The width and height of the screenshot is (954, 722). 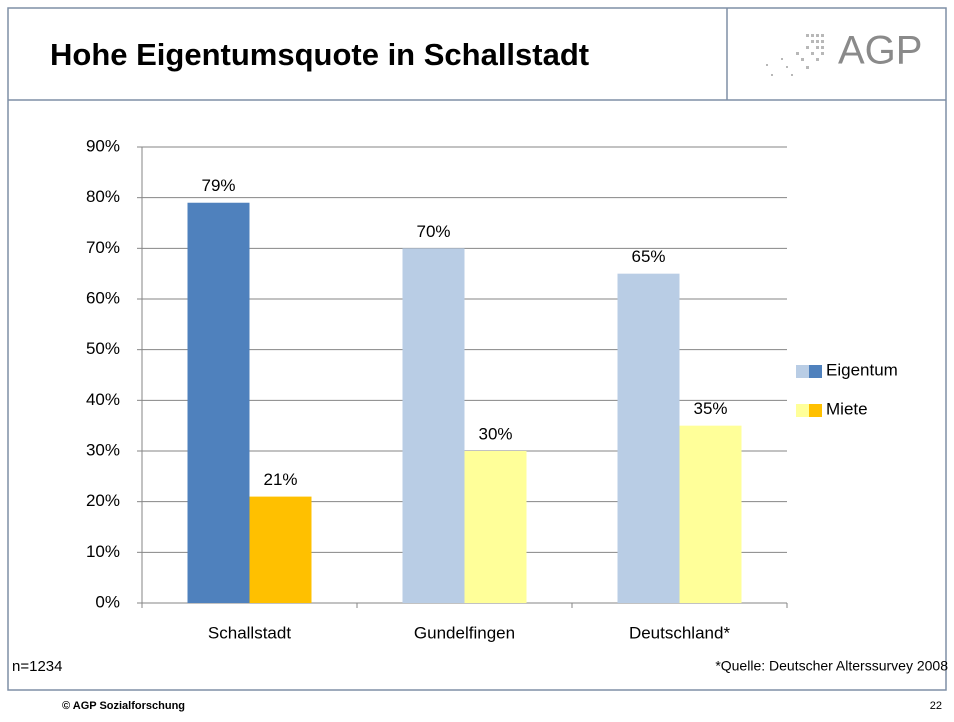 I want to click on legend-label: Eigentum, so click(x=862, y=369).